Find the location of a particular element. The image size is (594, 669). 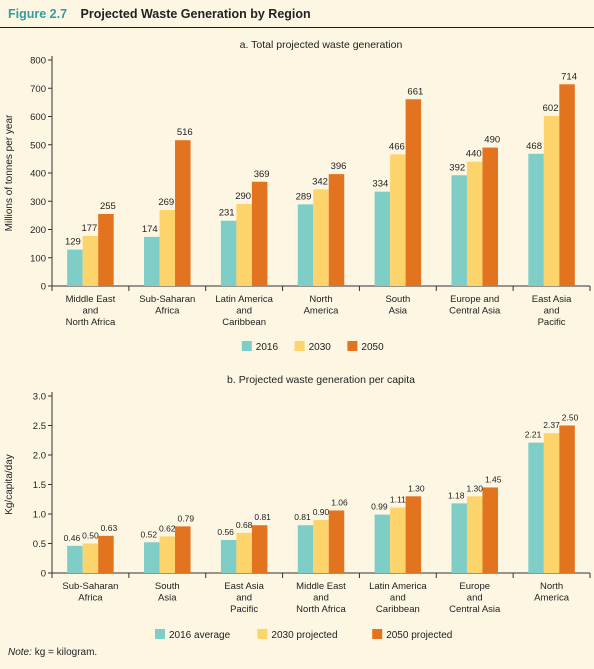

chart-a-data-label: 290 is located at coordinates (243, 196).